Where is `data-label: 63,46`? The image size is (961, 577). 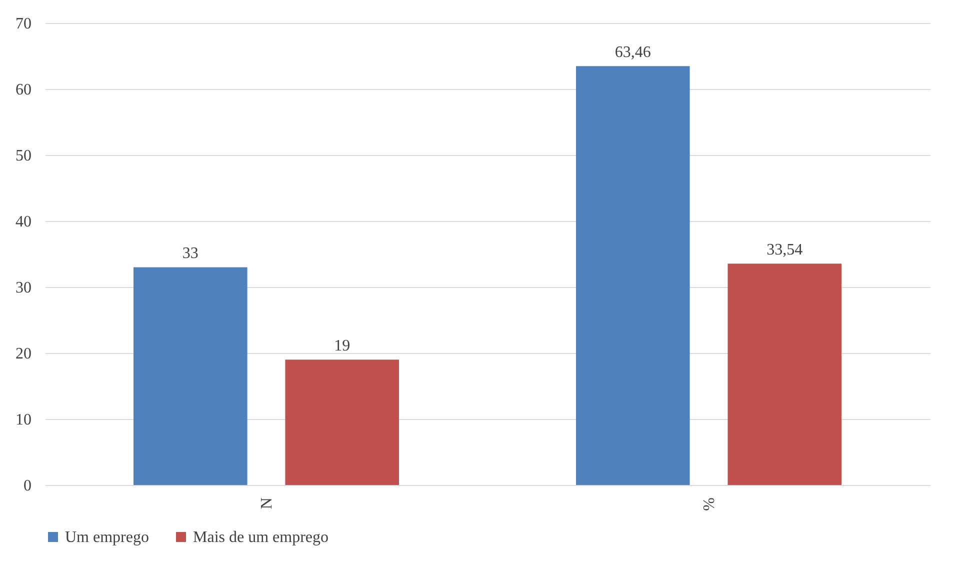 data-label: 63,46 is located at coordinates (632, 53).